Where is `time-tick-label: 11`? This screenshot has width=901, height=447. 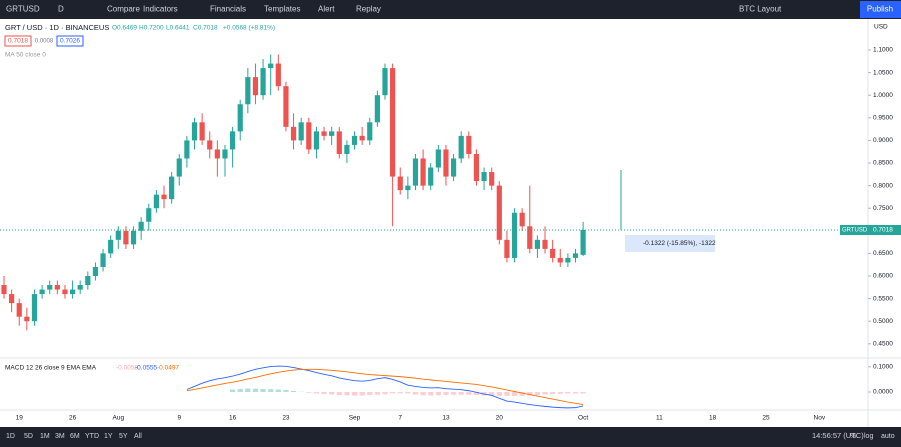 time-tick-label: 11 is located at coordinates (659, 418).